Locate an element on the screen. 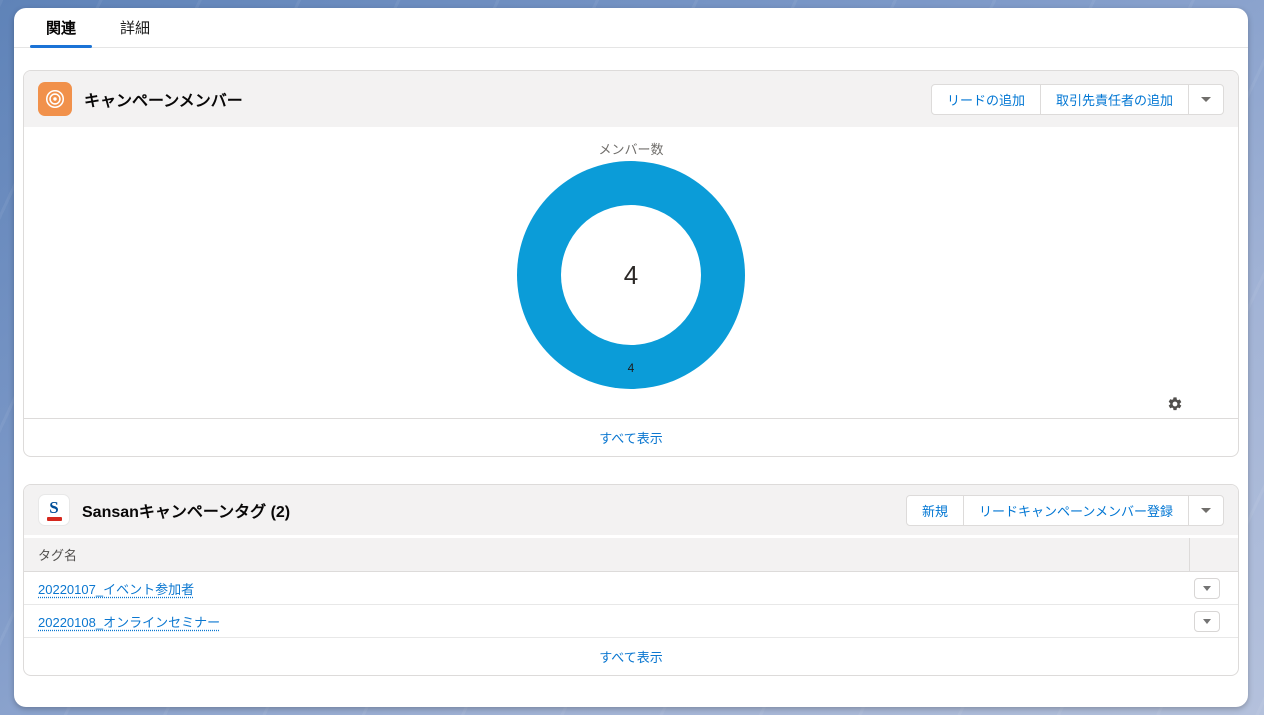 The width and height of the screenshot is (1264, 715). donut-hole: 4 is located at coordinates (631, 275).